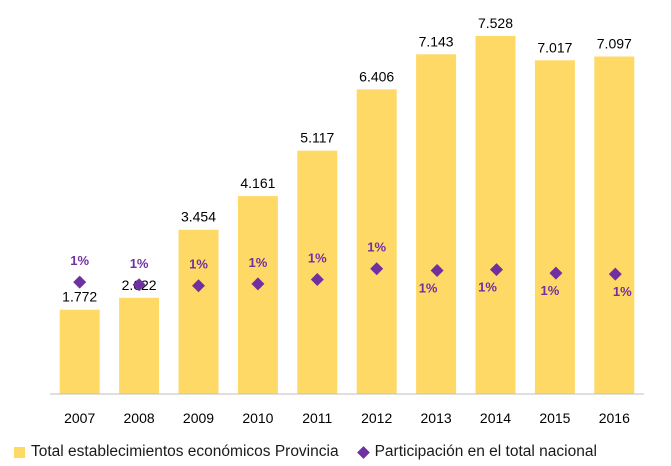  I want to click on legend-label-participacion: Participación en el total nacional, so click(485, 451).